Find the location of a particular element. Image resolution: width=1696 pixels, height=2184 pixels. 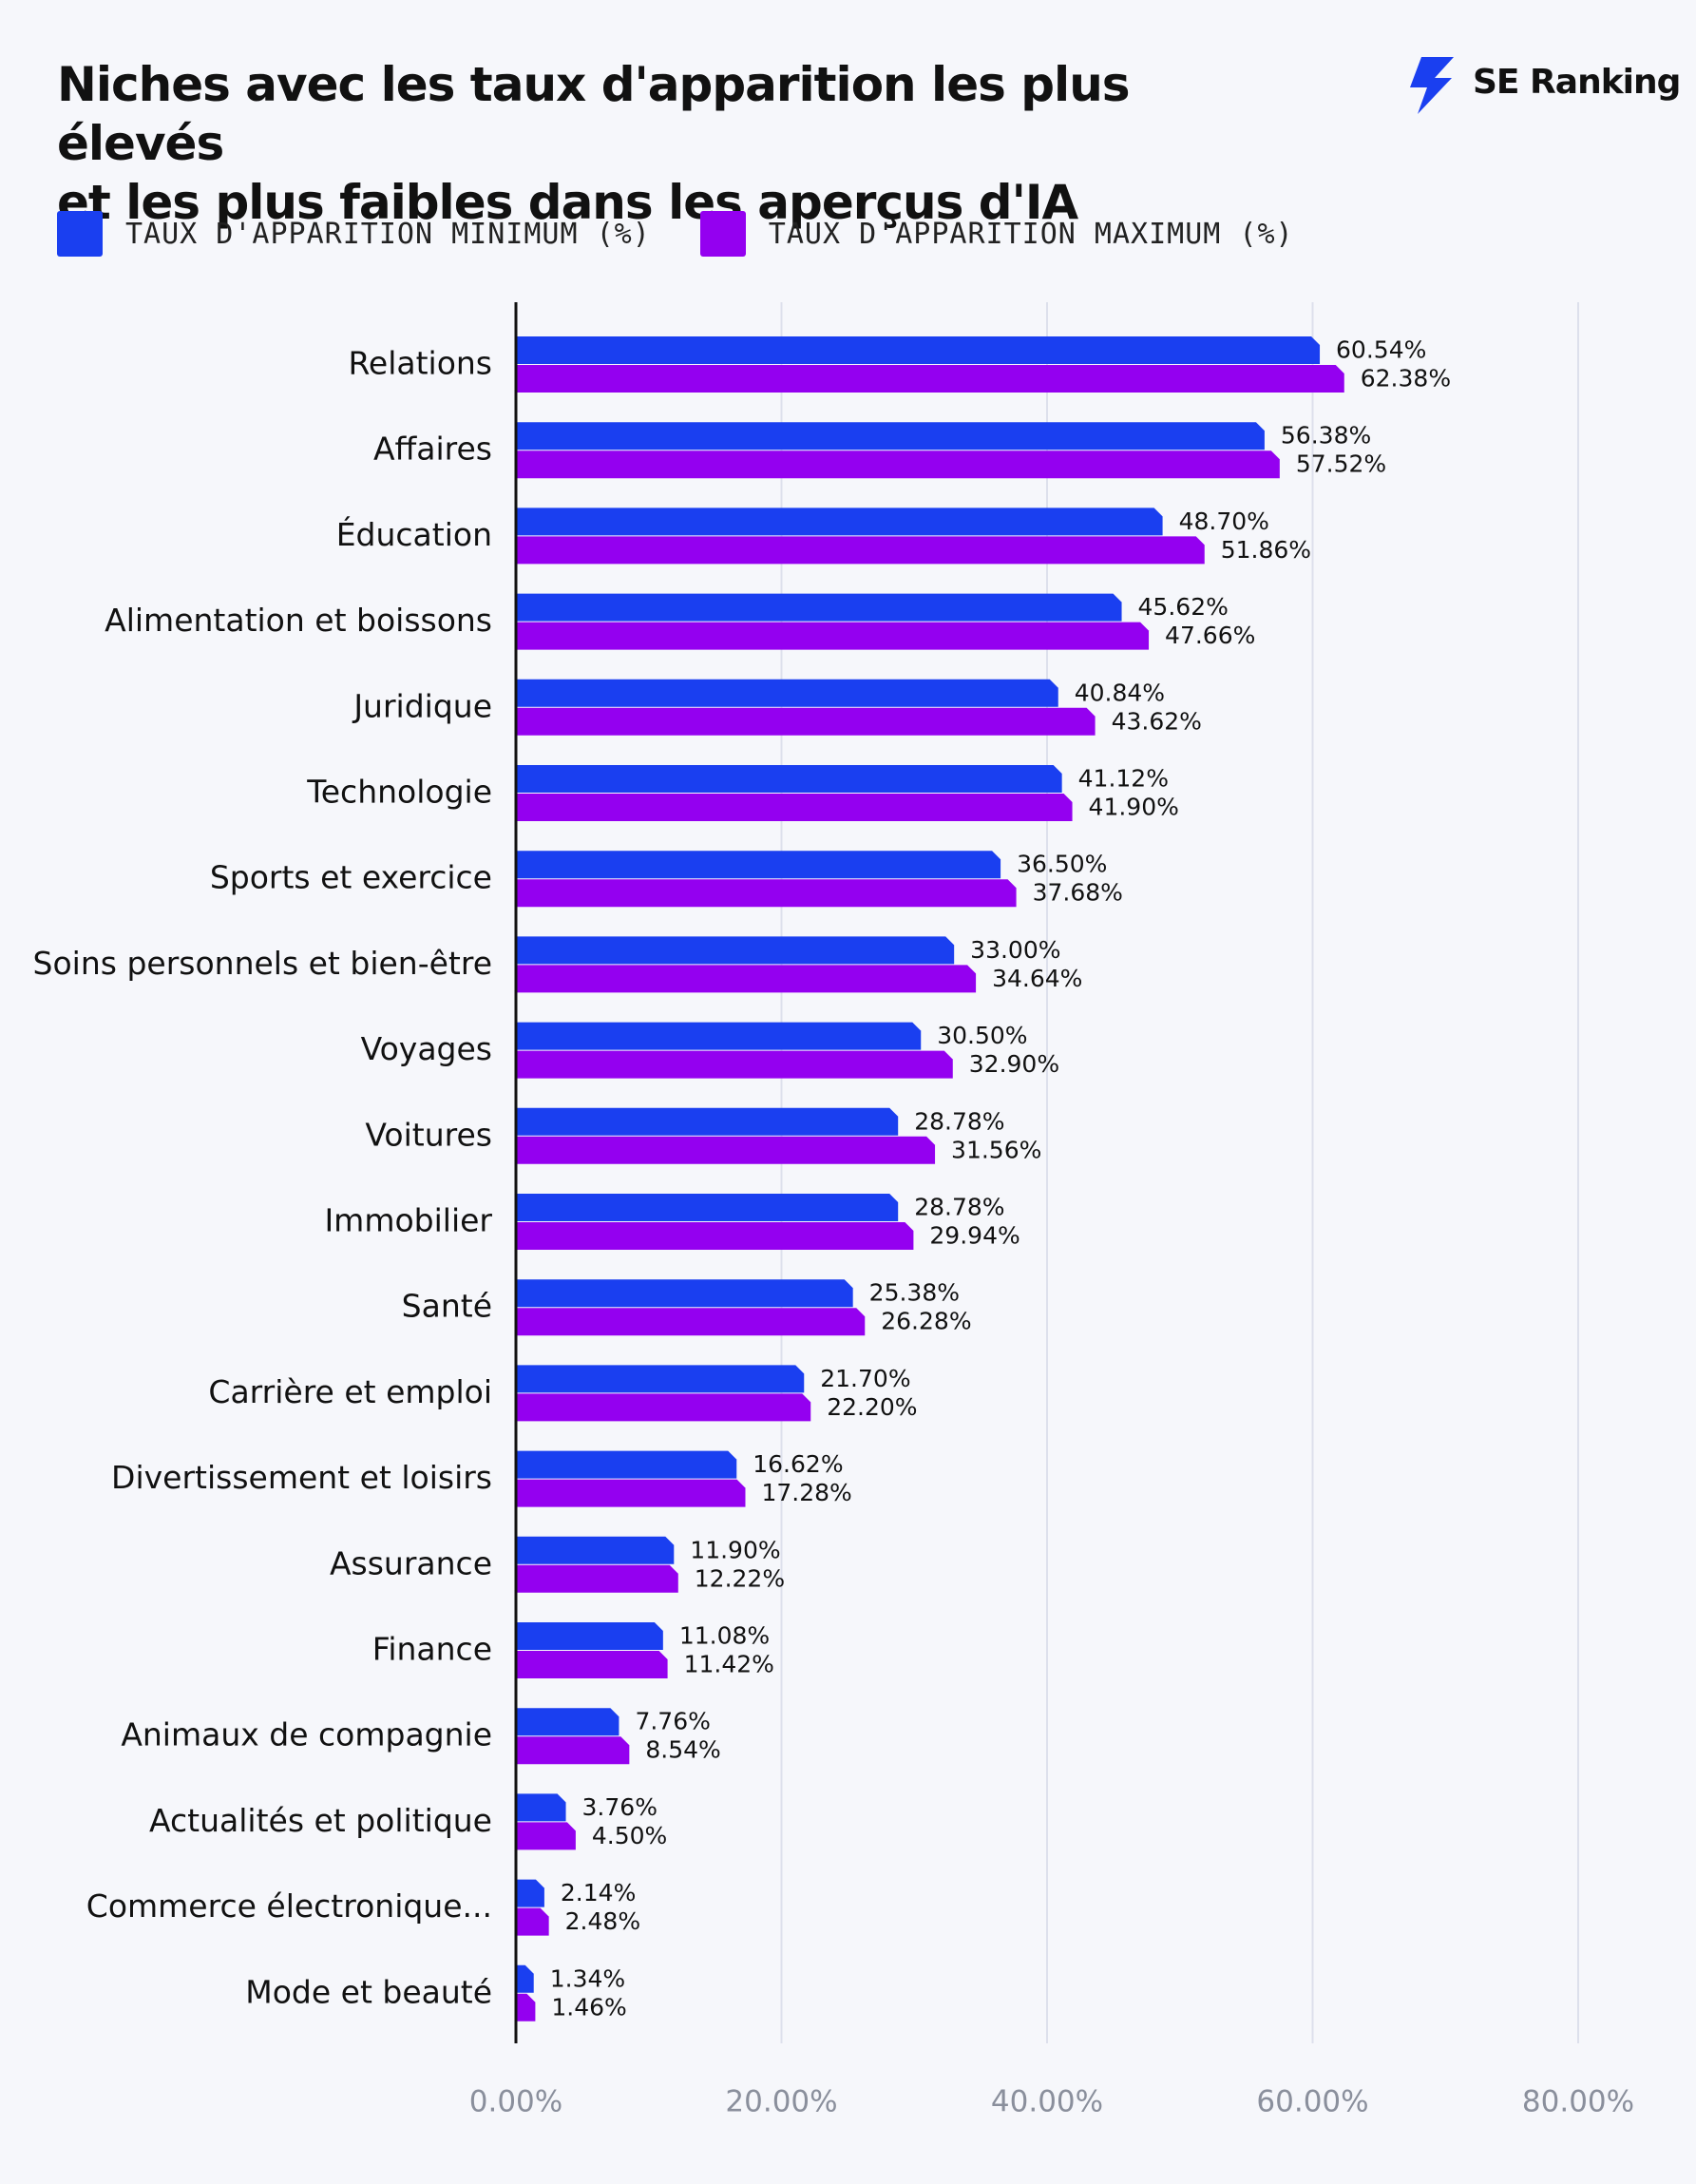

category-label: Juridique is located at coordinates (422, 705).